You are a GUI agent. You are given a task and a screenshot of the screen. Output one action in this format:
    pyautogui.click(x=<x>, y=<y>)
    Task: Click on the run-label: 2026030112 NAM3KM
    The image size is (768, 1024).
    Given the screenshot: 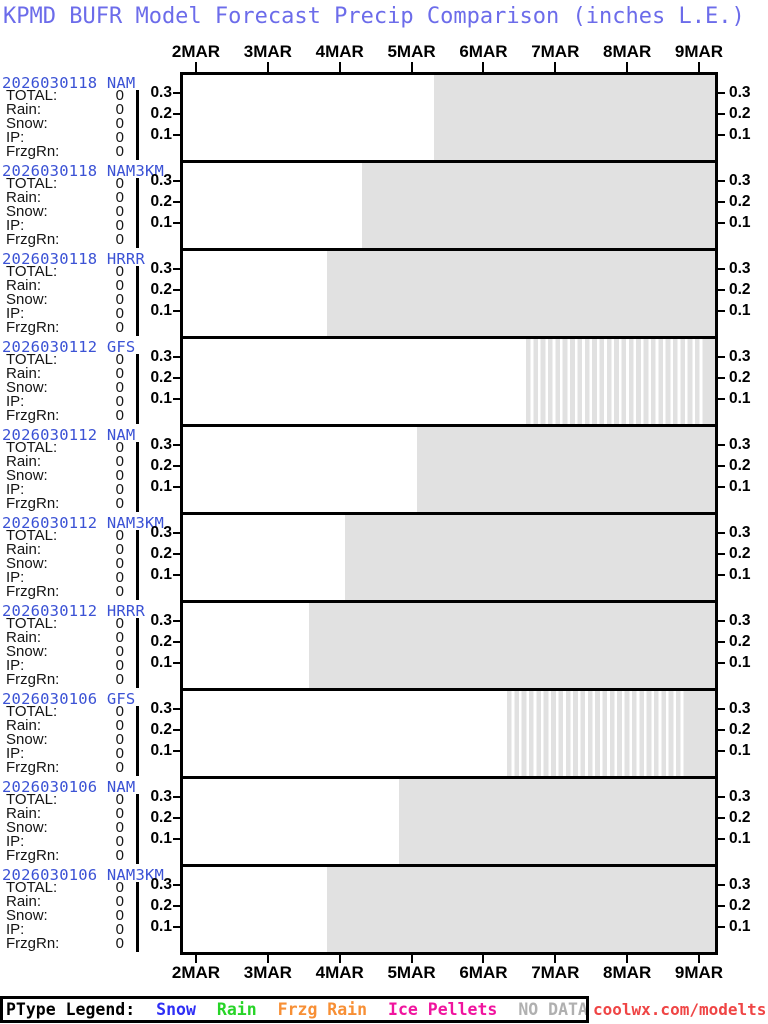 What is the action you would take?
    pyautogui.click(x=83, y=523)
    